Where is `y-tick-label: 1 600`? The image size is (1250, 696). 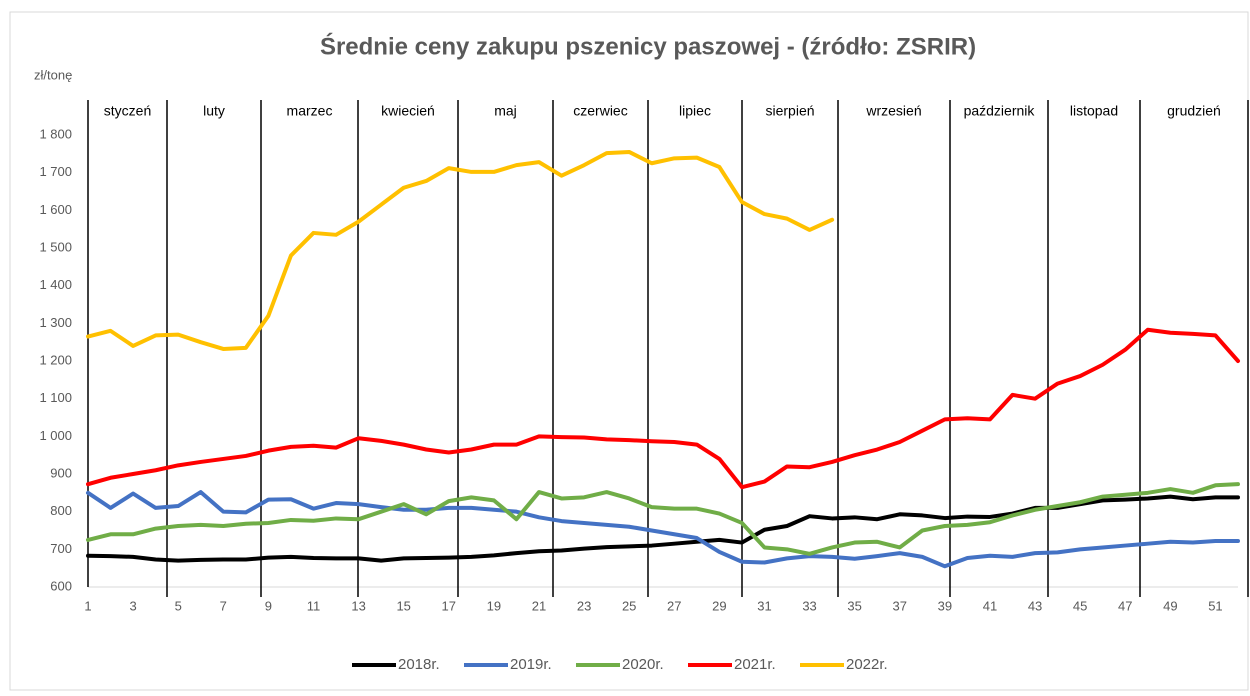 y-tick-label: 1 600 is located at coordinates (55, 209).